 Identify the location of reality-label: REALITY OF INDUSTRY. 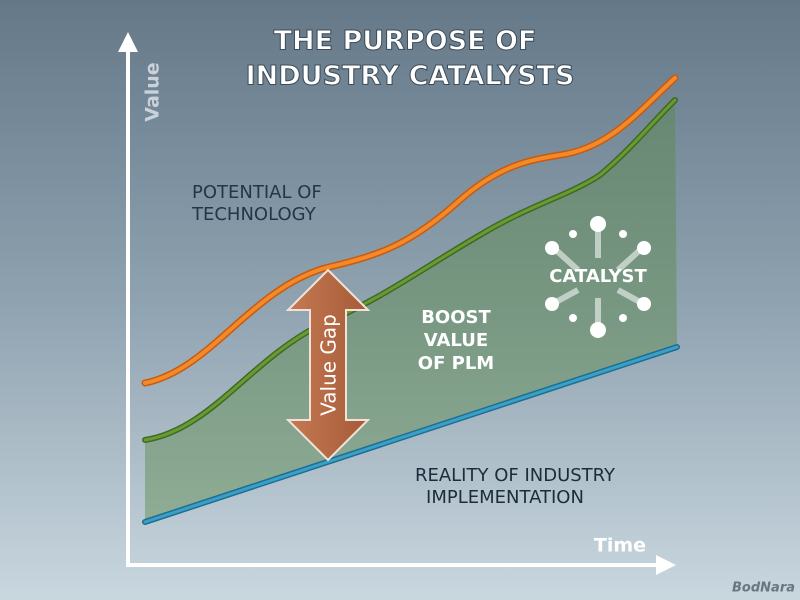
(515, 475).